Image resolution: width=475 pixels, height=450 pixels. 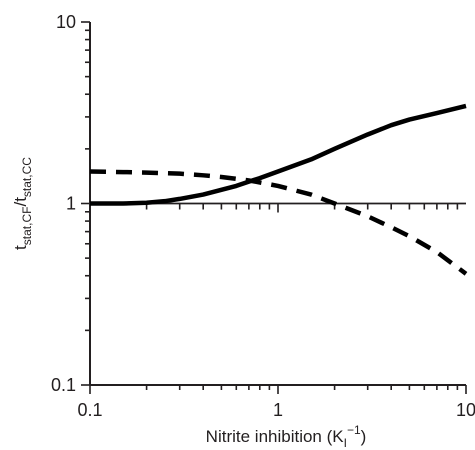 What do you see at coordinates (66, 22) in the screenshot?
I see `y-tick-label: 10` at bounding box center [66, 22].